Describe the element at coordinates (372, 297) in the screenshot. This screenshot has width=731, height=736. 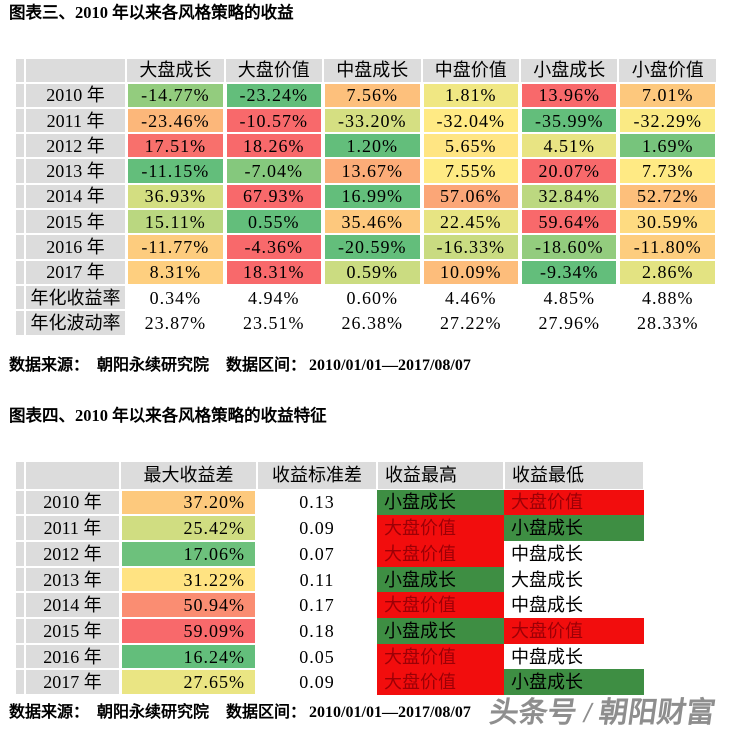
I see `heatmap-cell: 0.60%` at that location.